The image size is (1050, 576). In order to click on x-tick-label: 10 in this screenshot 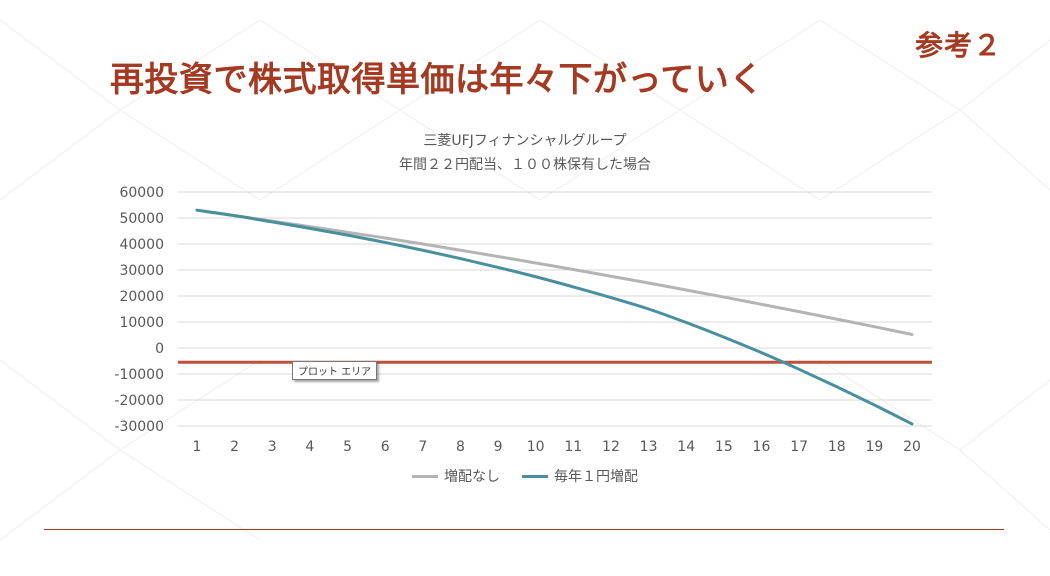, I will do `click(536, 447)`.